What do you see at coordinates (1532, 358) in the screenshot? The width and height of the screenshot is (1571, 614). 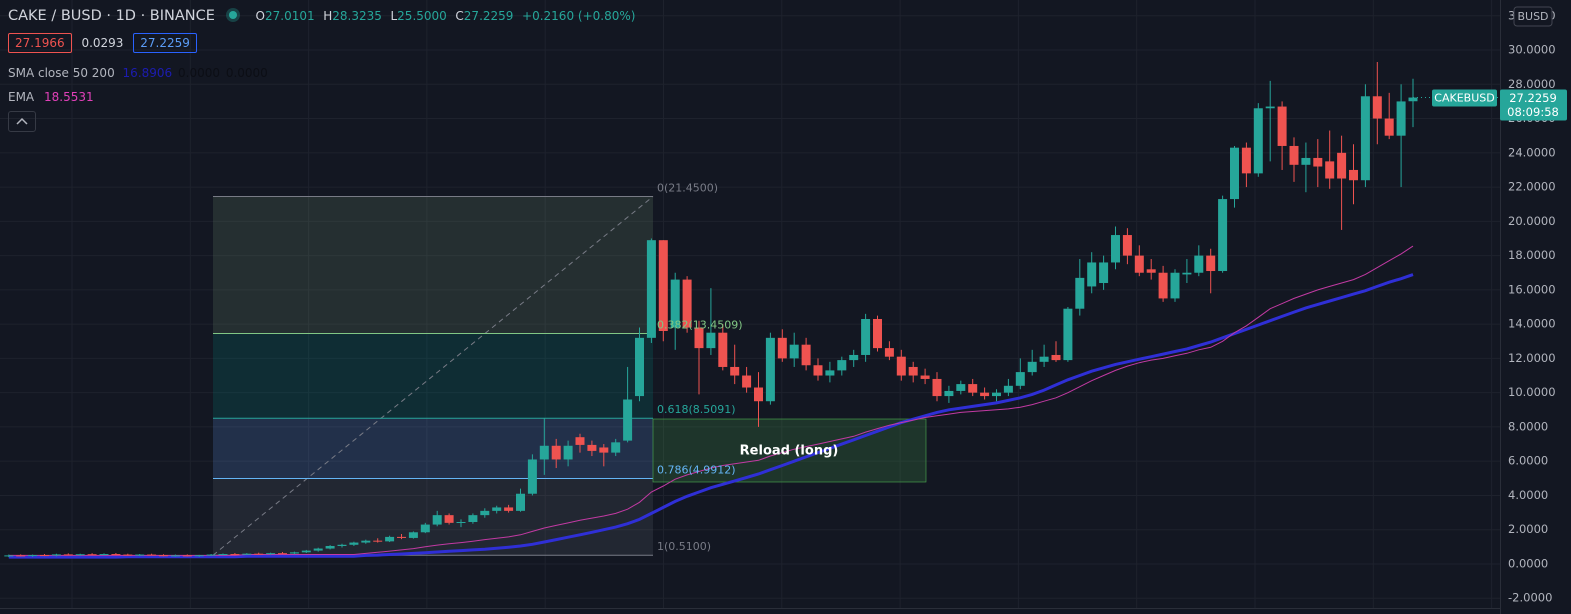 I see `y-tick-label: 12.0000` at bounding box center [1532, 358].